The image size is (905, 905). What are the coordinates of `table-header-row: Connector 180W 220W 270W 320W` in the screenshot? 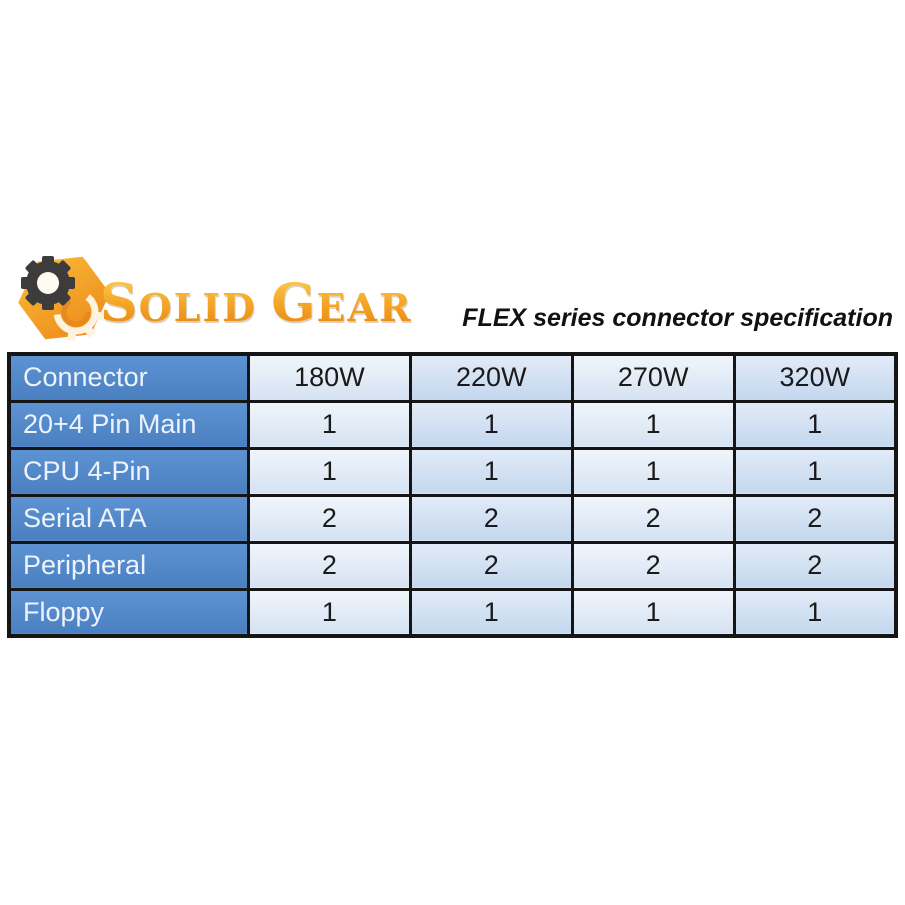 It's located at (452, 377).